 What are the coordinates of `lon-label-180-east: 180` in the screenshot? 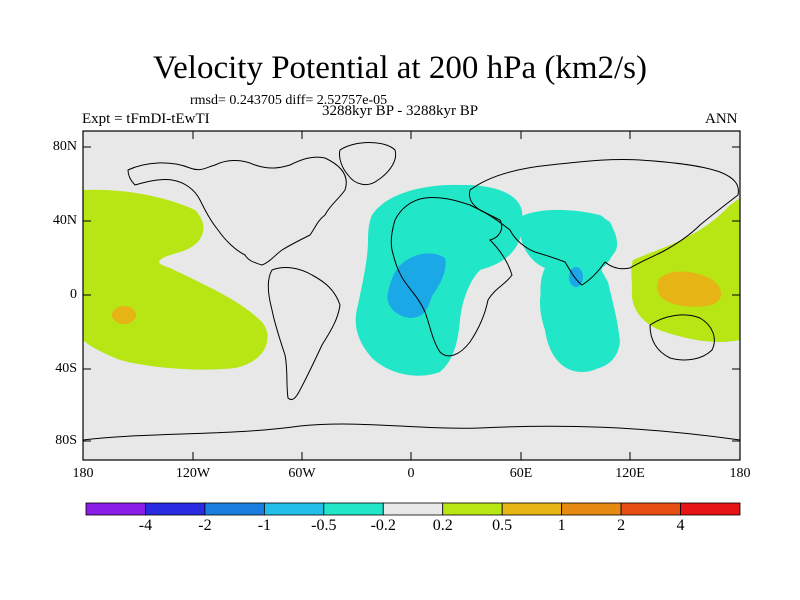 It's located at (740, 473).